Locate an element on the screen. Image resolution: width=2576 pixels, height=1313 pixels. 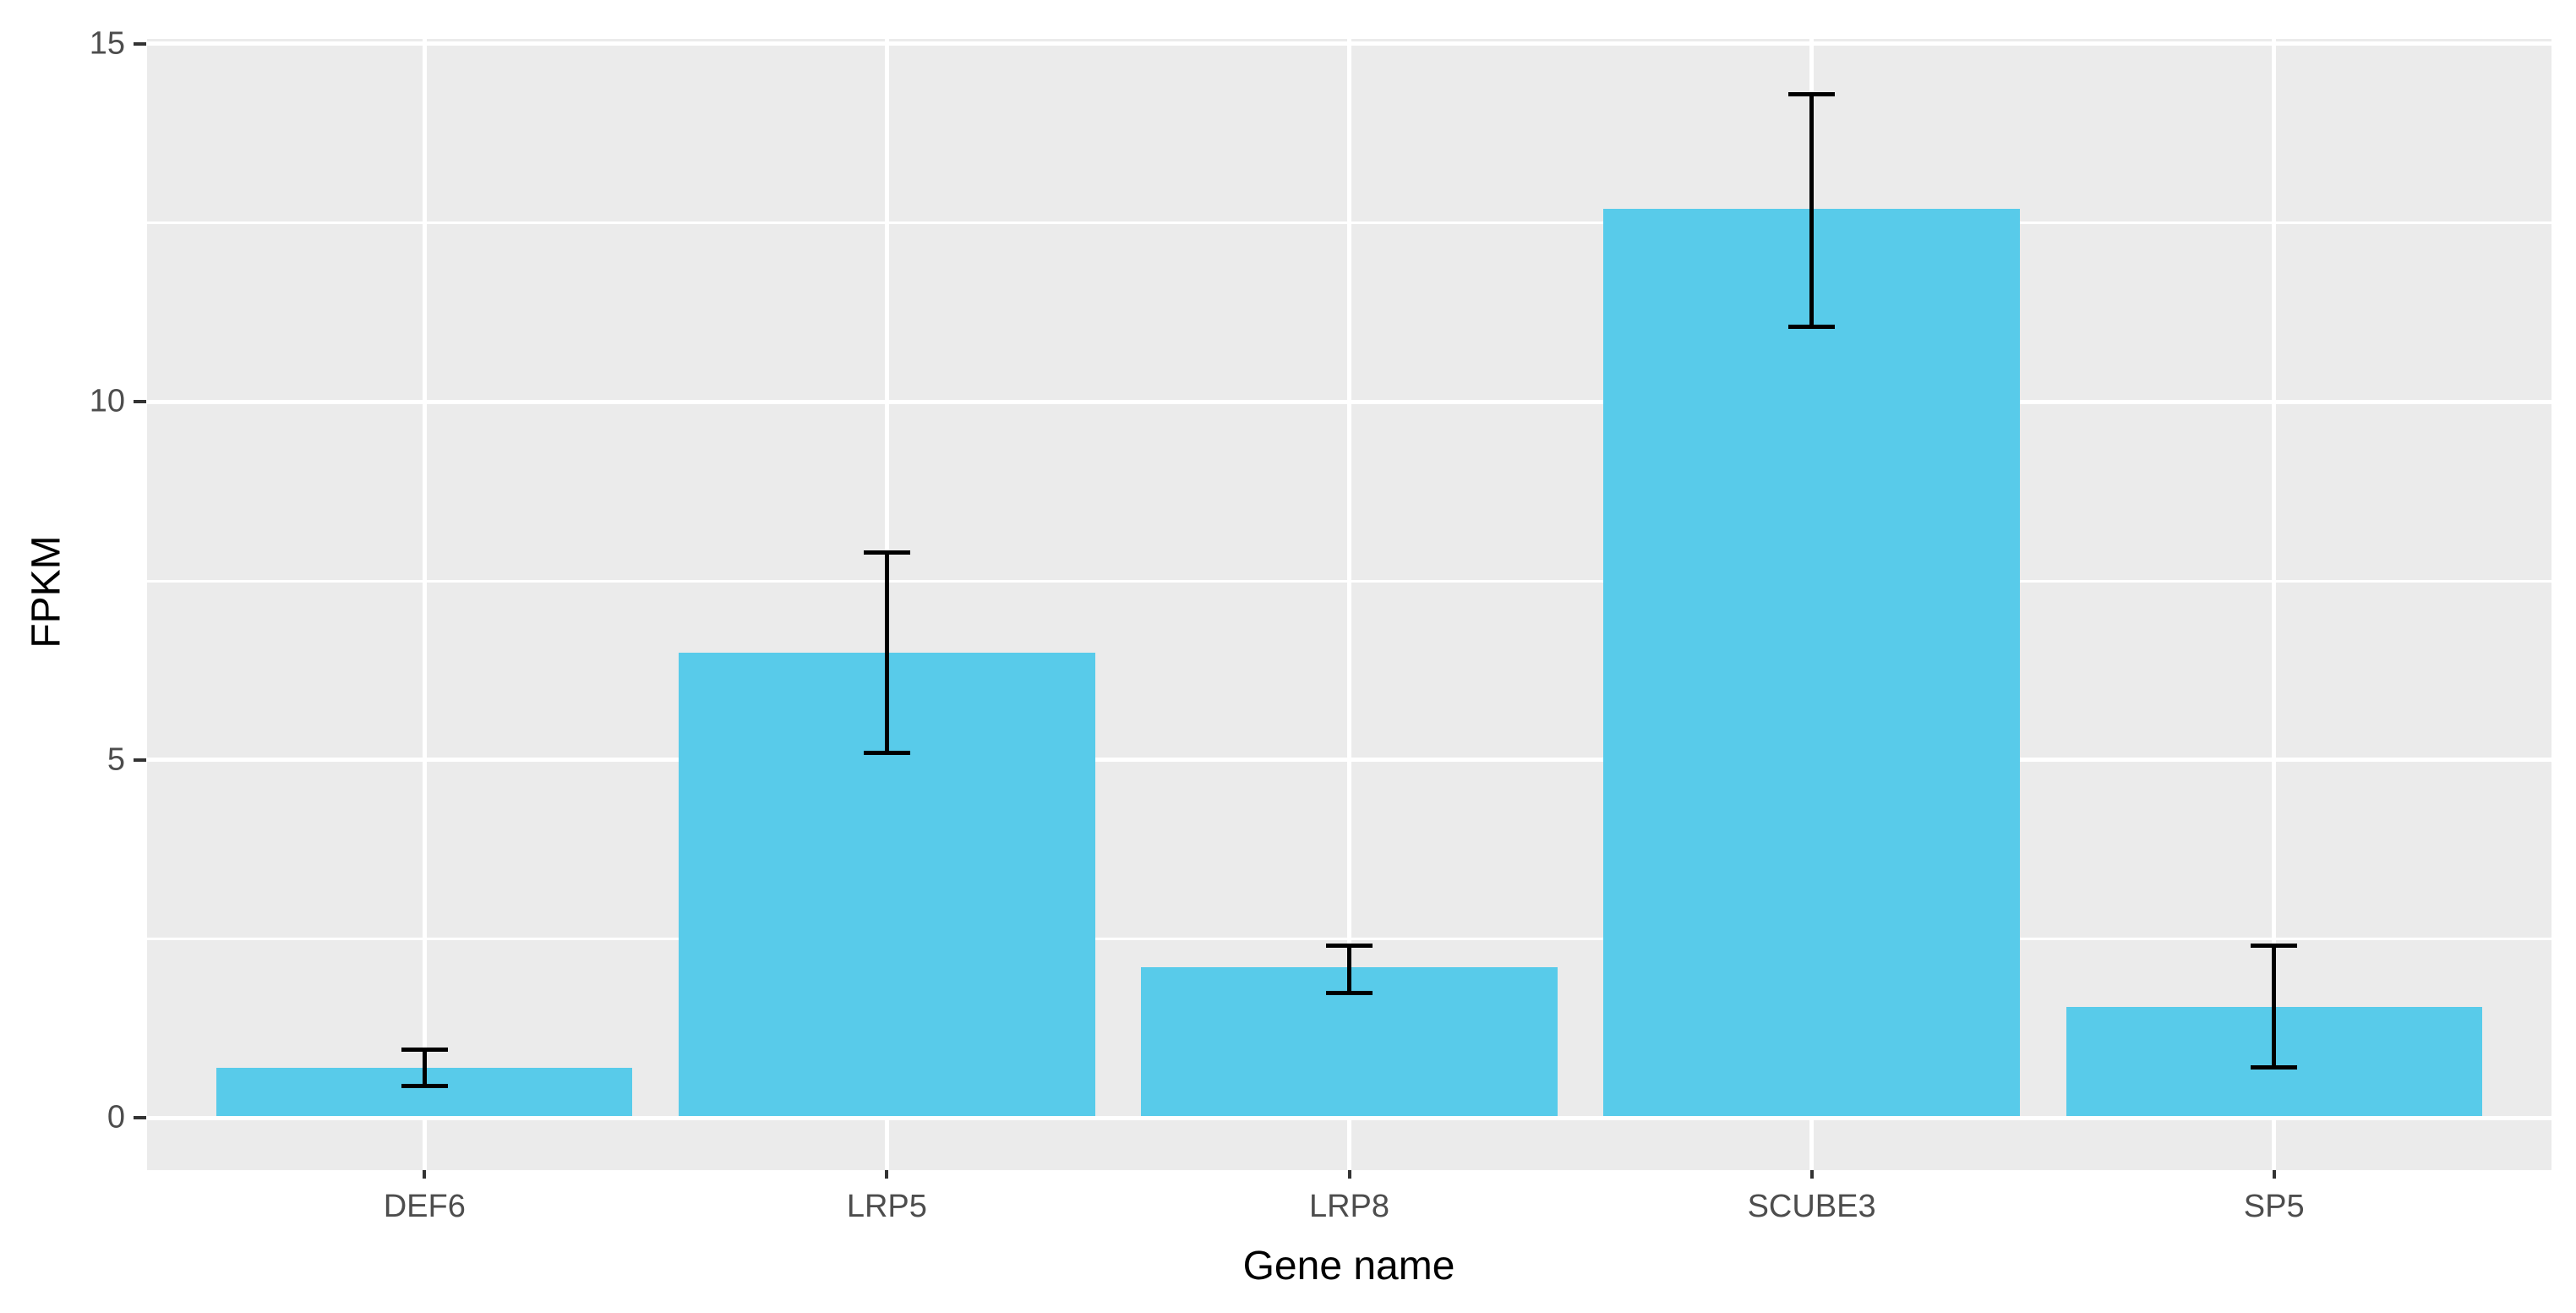
x-tick-label: LRP5 is located at coordinates (886, 1206).